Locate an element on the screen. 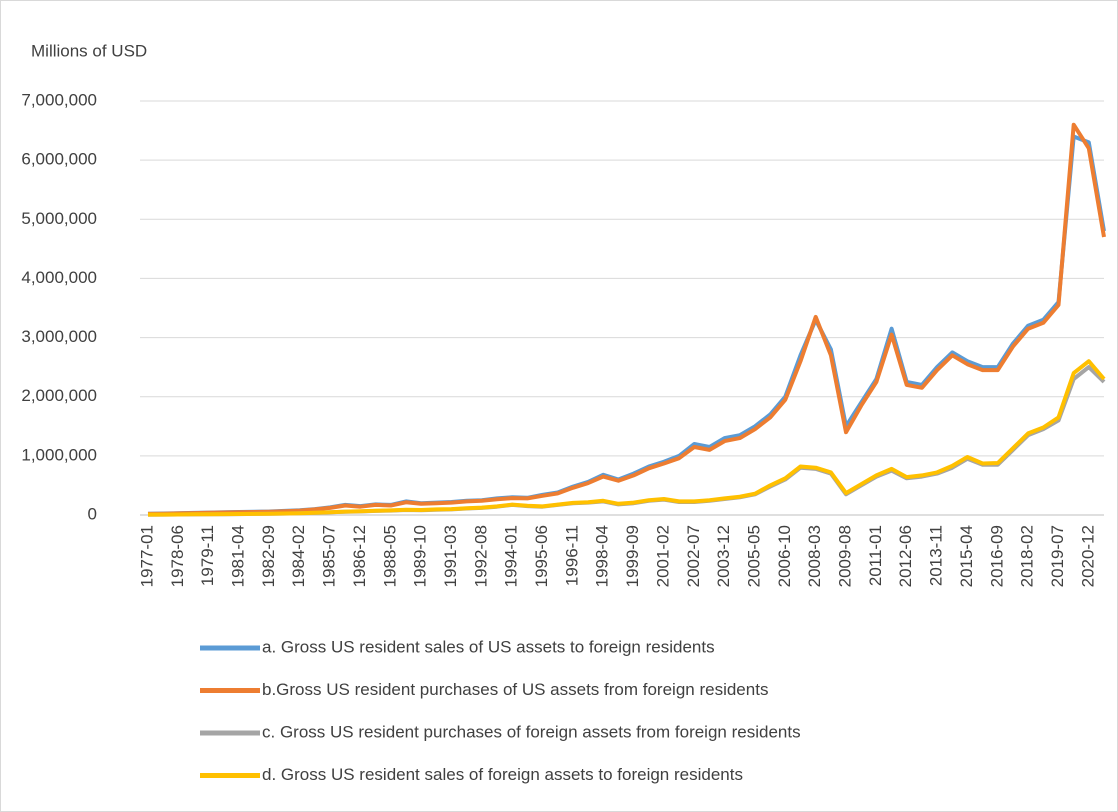 This screenshot has height=812, width=1118. x-tick-label: 2002-07 is located at coordinates (693, 556).